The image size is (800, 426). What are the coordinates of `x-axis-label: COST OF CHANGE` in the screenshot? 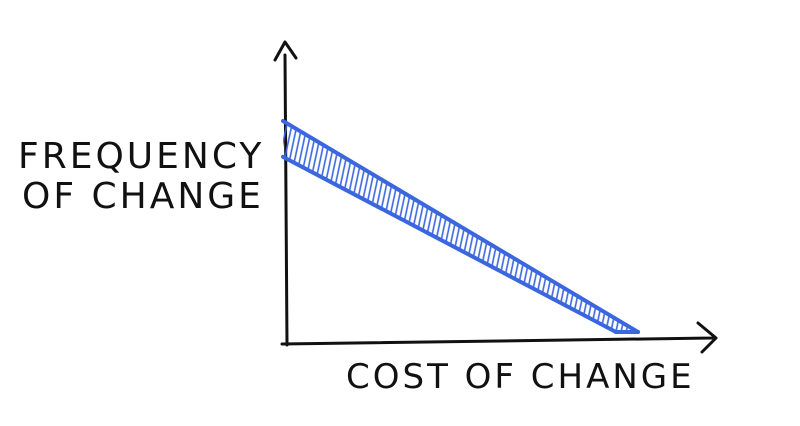 It's located at (520, 377).